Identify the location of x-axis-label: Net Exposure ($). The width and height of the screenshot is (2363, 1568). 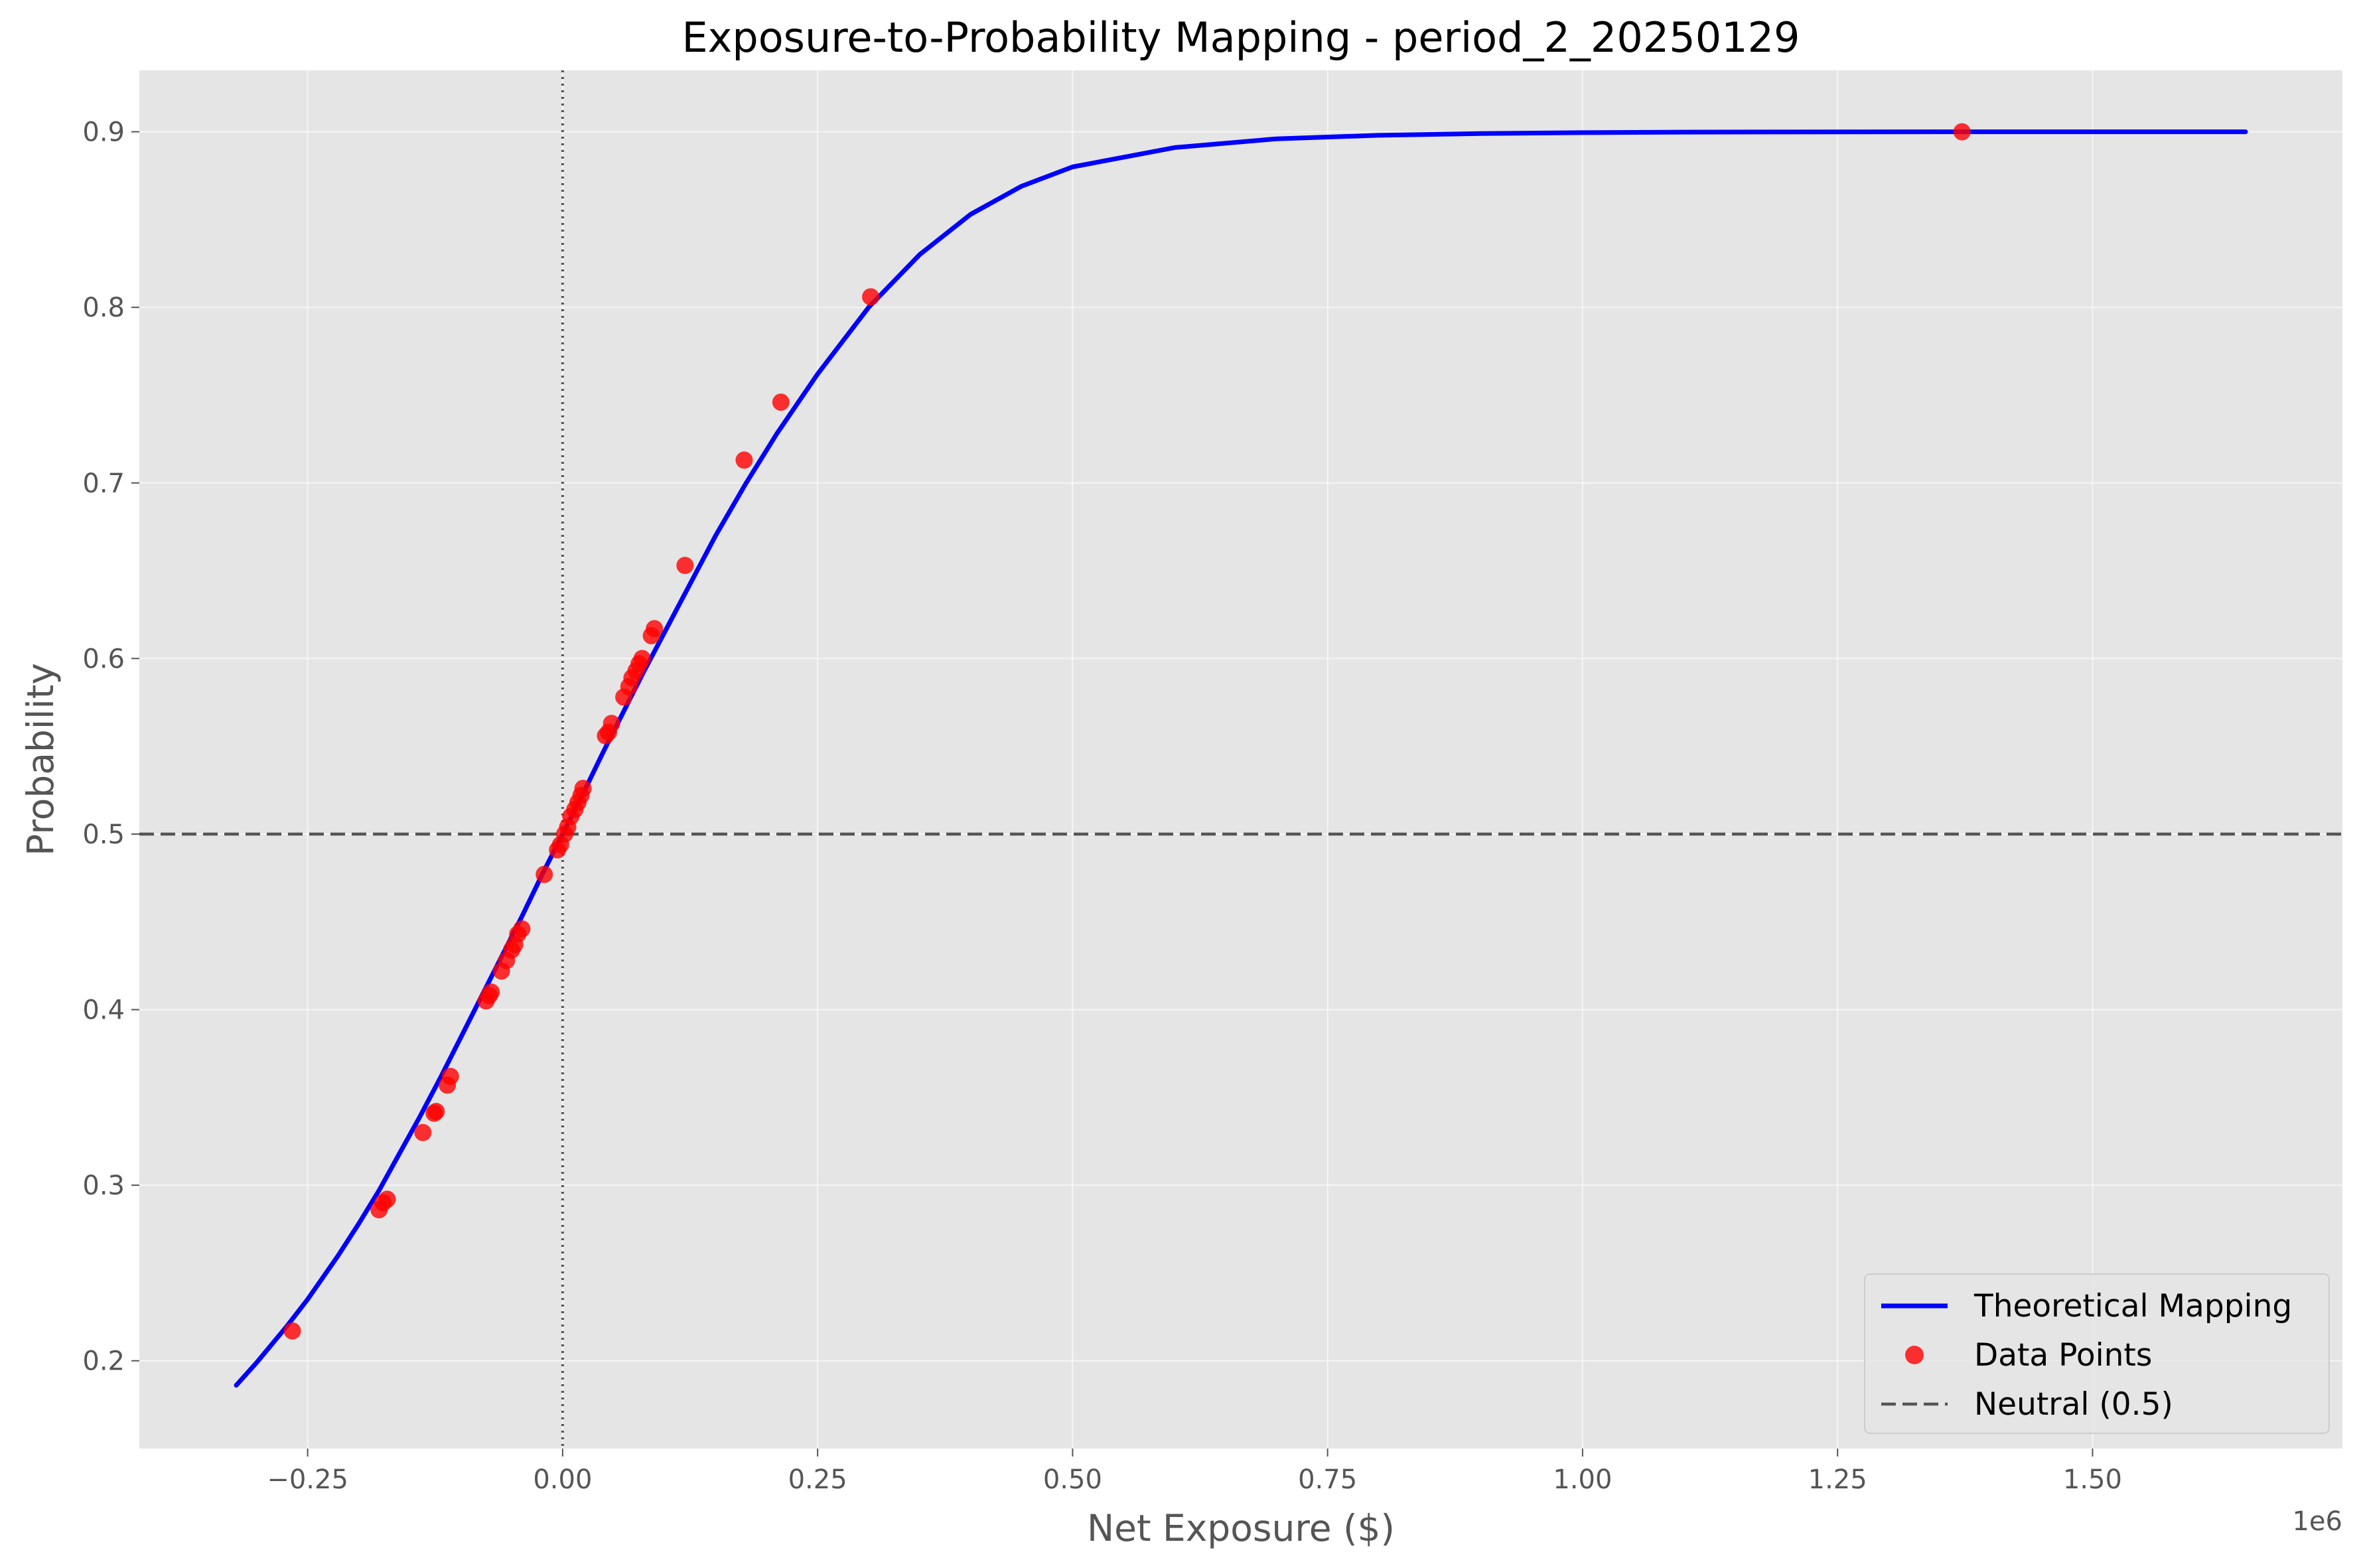
(1241, 1528).